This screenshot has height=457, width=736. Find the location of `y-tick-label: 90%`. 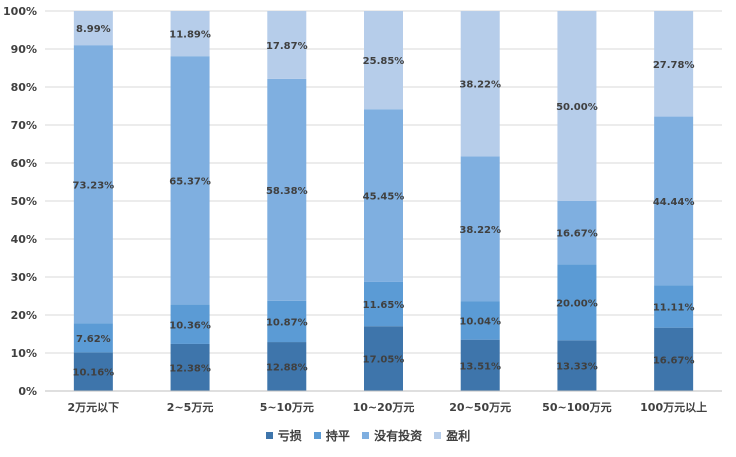

y-tick-label: 90% is located at coordinates (24, 49).